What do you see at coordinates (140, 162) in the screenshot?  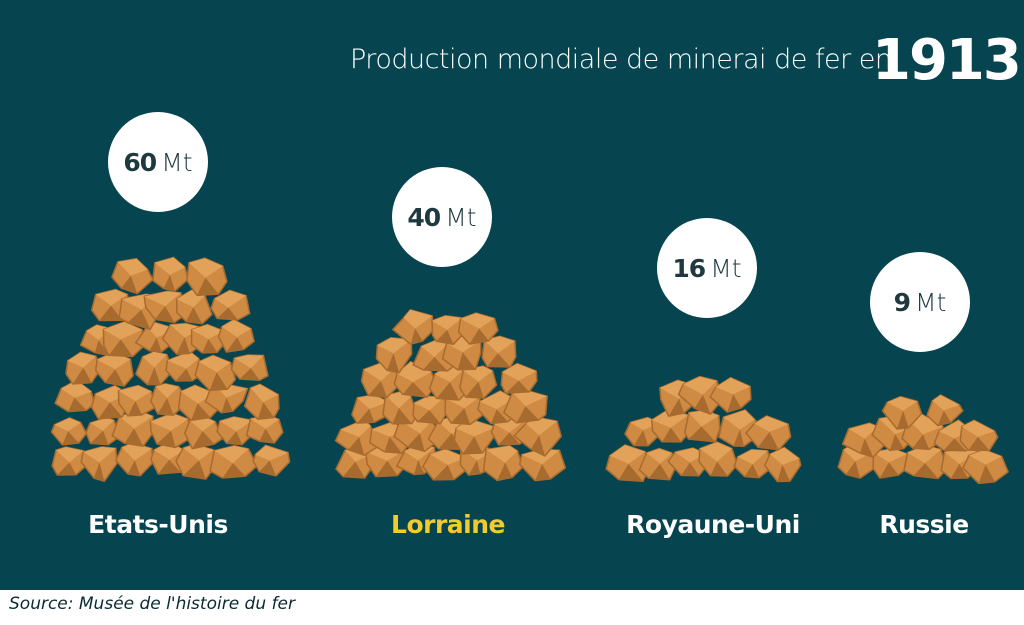 I see `value-label: 60` at bounding box center [140, 162].